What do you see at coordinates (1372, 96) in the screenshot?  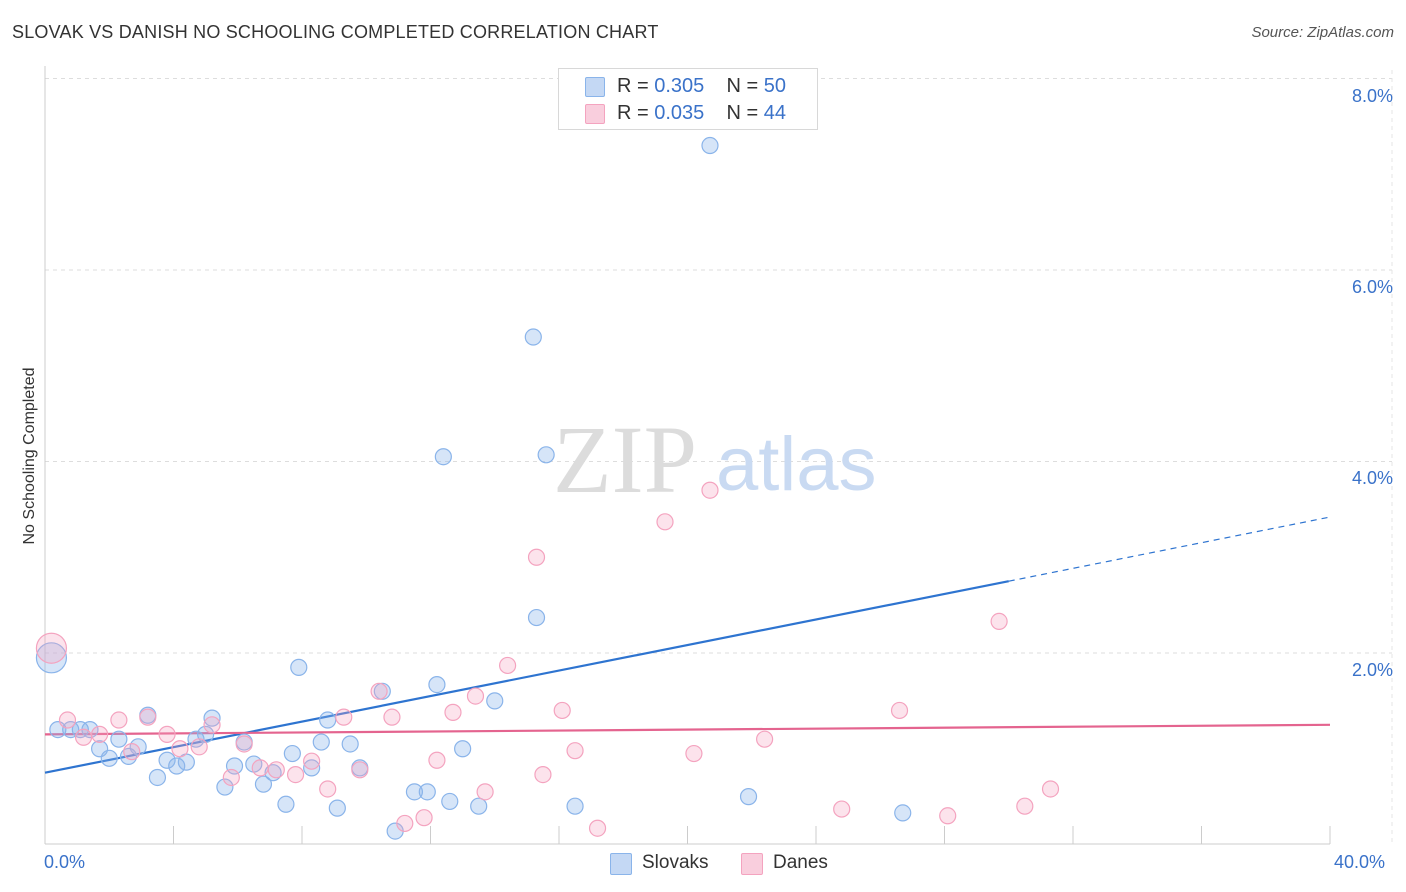 I see `y-tick-label-8: 8.0%` at bounding box center [1372, 96].